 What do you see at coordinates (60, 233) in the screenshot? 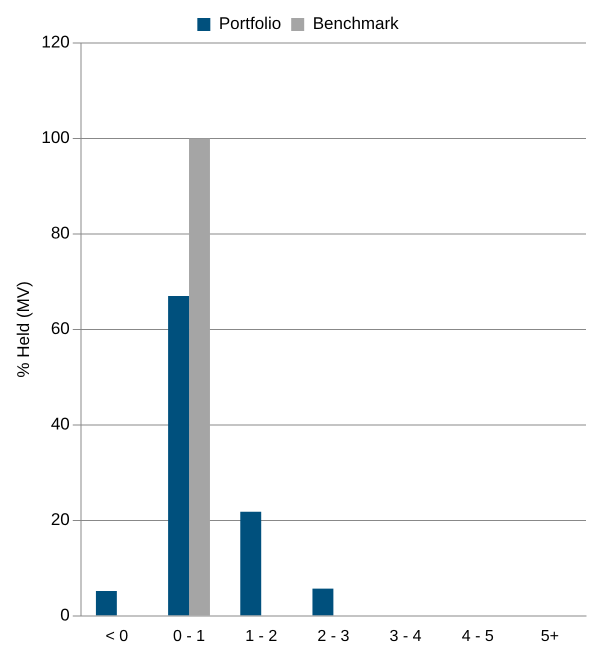
I see `y-tick-label: 80` at bounding box center [60, 233].